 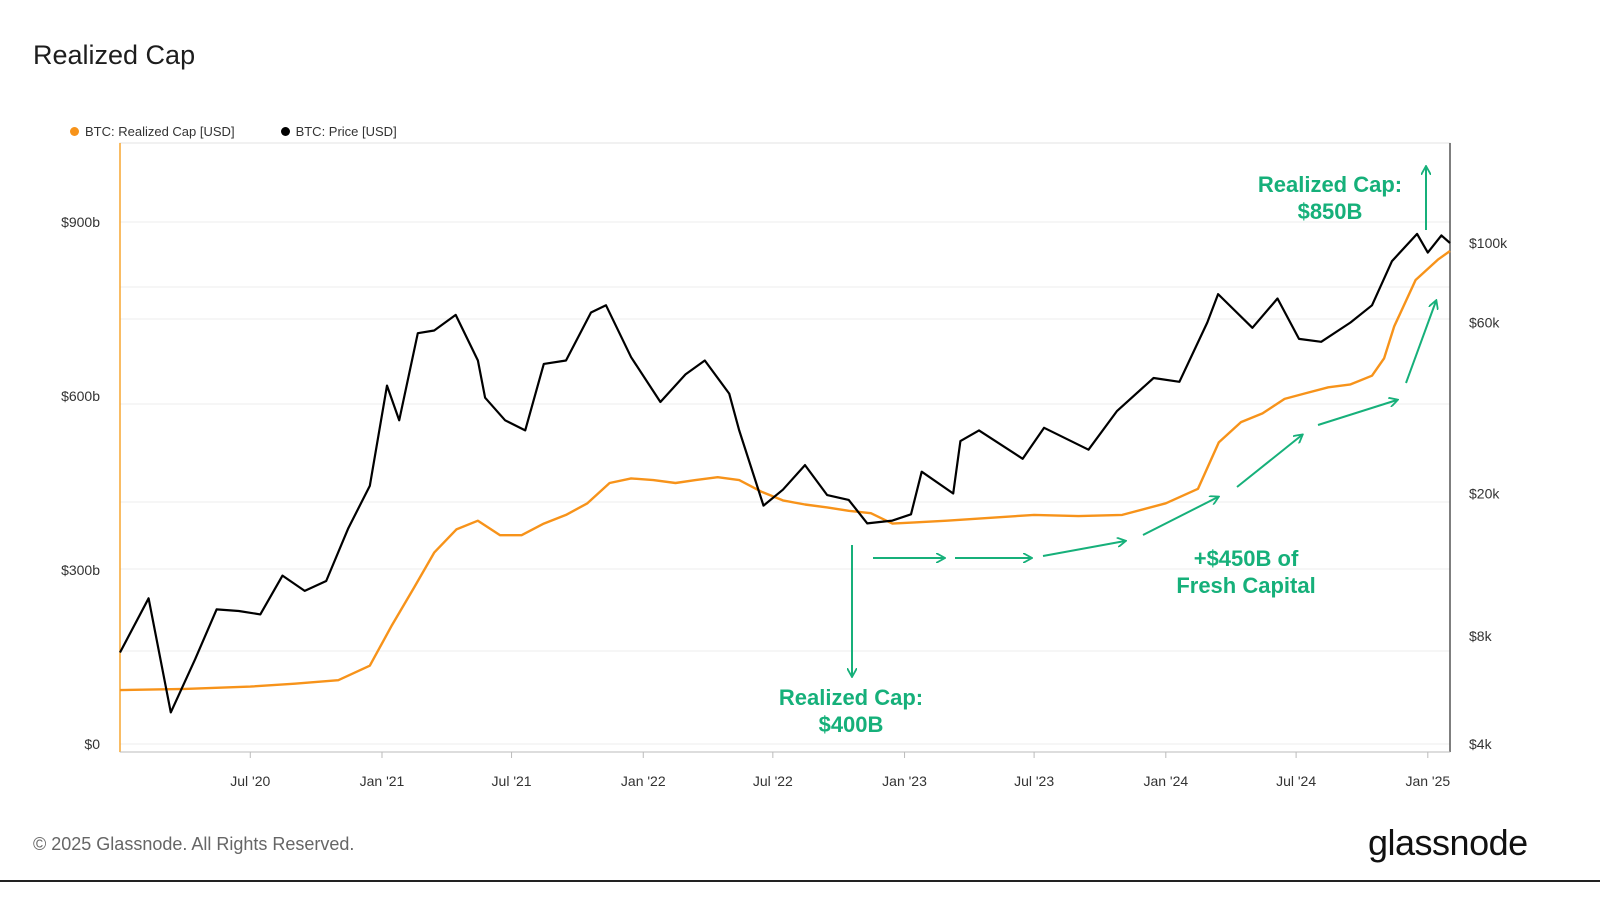 What do you see at coordinates (1481, 744) in the screenshot?
I see `right-tick-label: $4k` at bounding box center [1481, 744].